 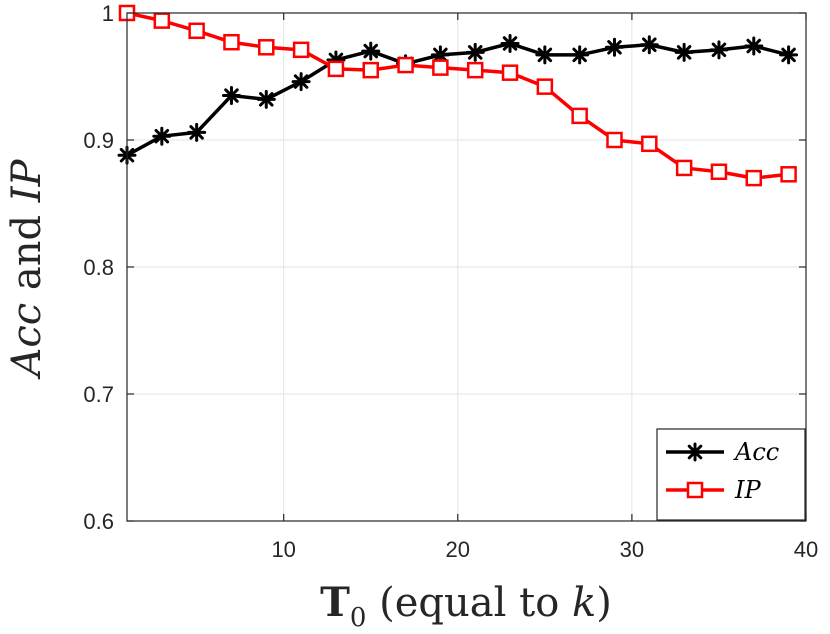 I want to click on legend-label: IP, so click(x=747, y=490).